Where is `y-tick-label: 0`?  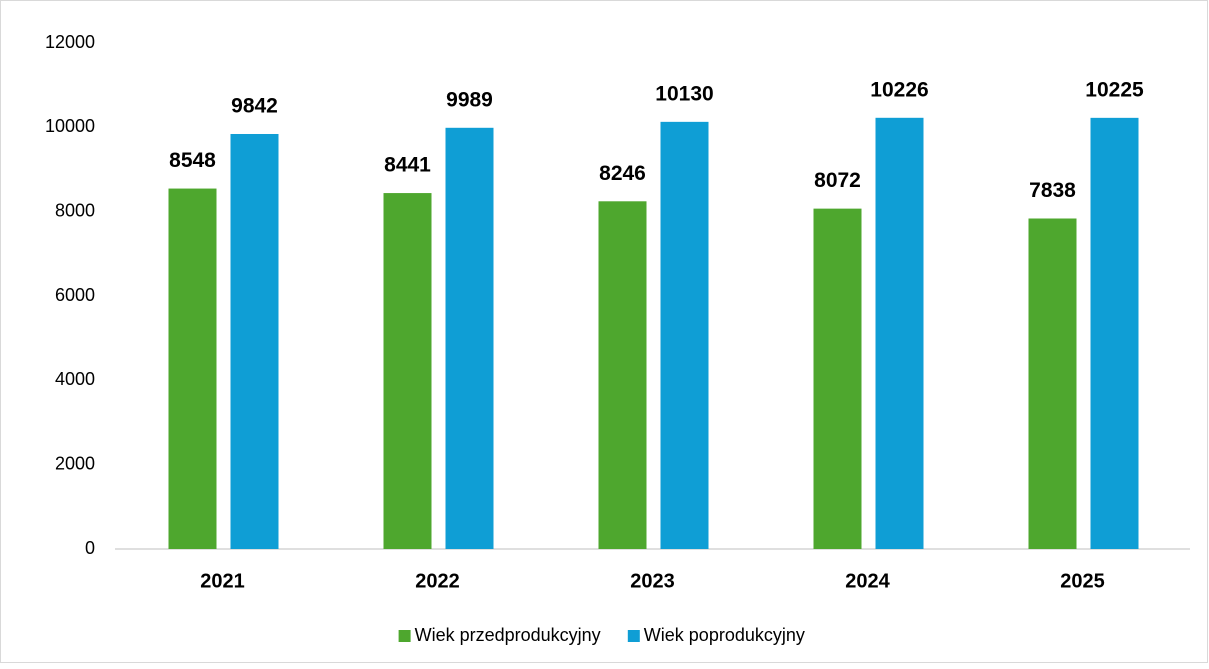
y-tick-label: 0 is located at coordinates (90, 548).